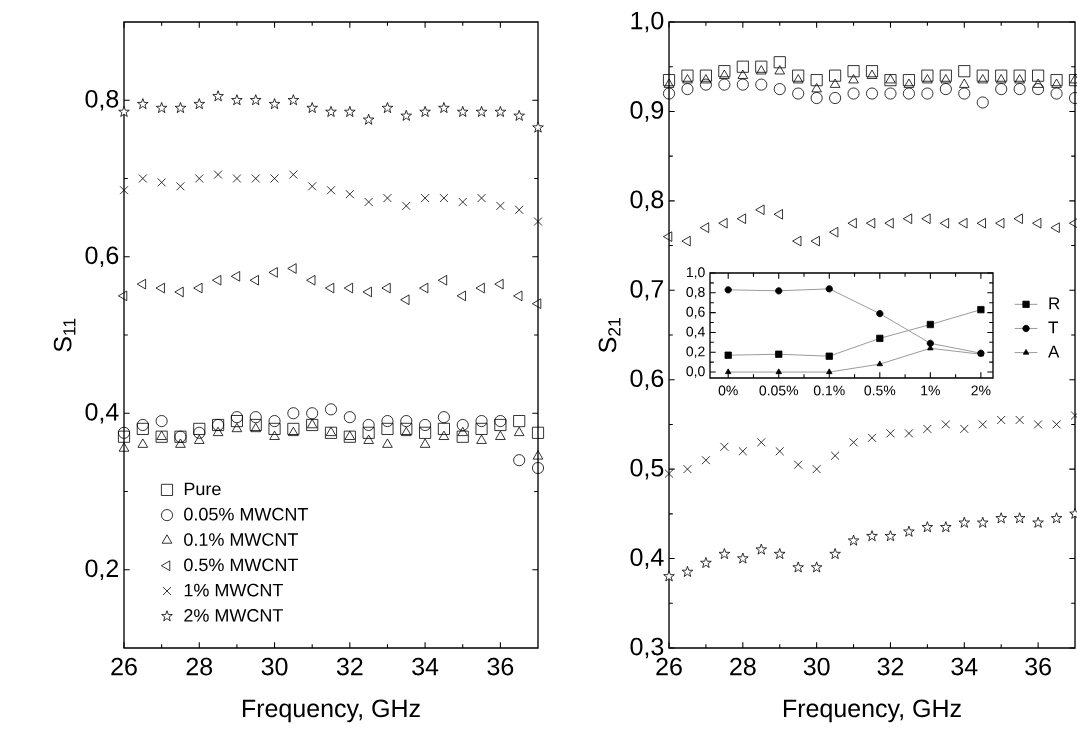  Describe the element at coordinates (1054, 351) in the screenshot. I see `legend-label: A` at that location.